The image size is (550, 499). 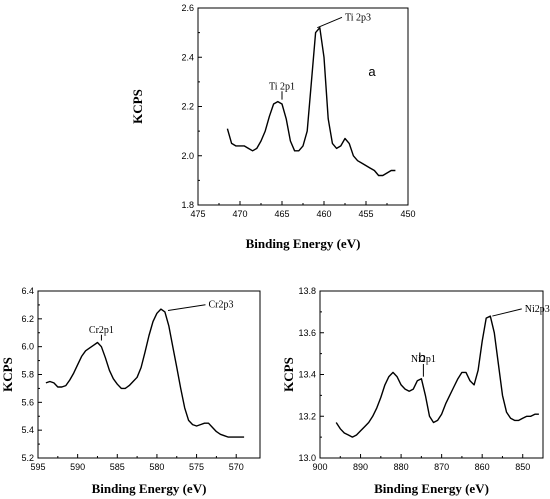 I want to click on x-tick-label: 870, so click(x=441, y=467).